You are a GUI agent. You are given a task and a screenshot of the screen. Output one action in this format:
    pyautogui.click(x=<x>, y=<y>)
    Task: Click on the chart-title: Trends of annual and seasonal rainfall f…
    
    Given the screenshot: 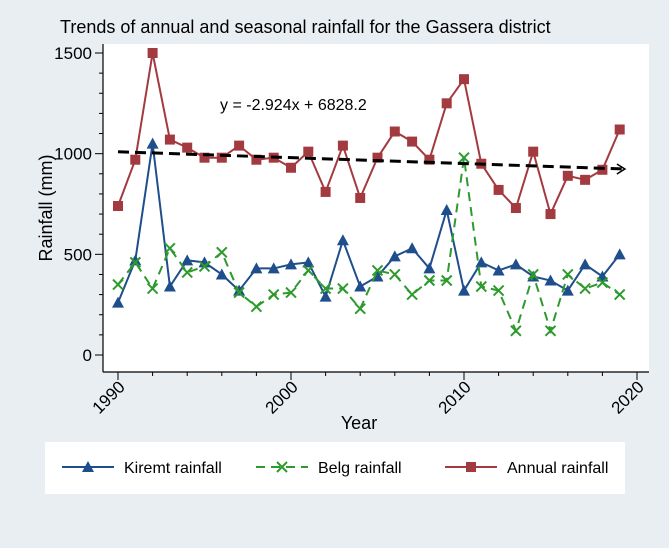 What is the action you would take?
    pyautogui.click(x=305, y=27)
    